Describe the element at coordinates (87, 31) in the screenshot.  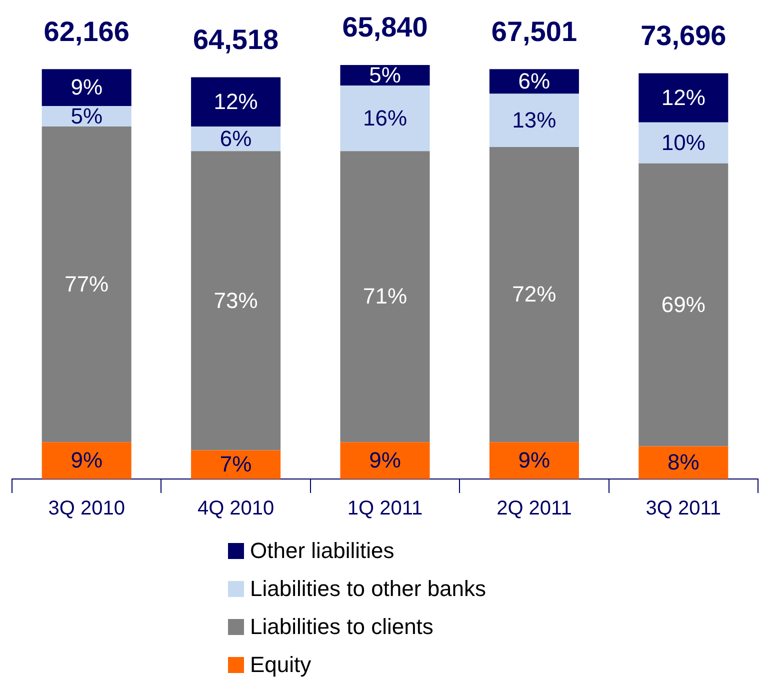
I see `annotation: 62,166` at that location.